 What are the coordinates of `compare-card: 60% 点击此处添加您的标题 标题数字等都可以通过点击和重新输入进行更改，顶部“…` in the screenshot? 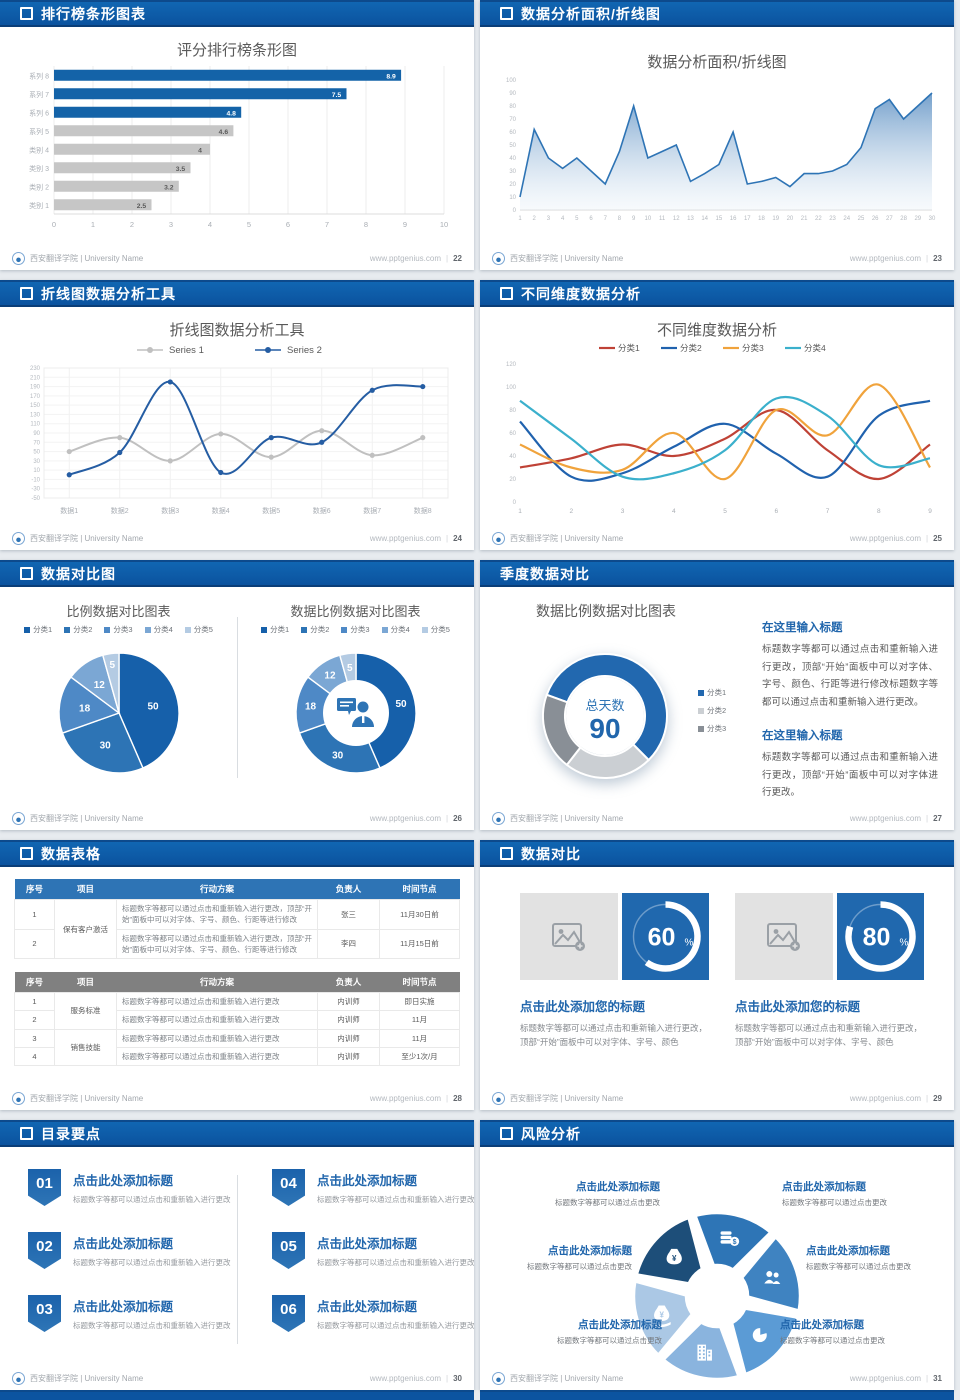 It's located at (615, 971).